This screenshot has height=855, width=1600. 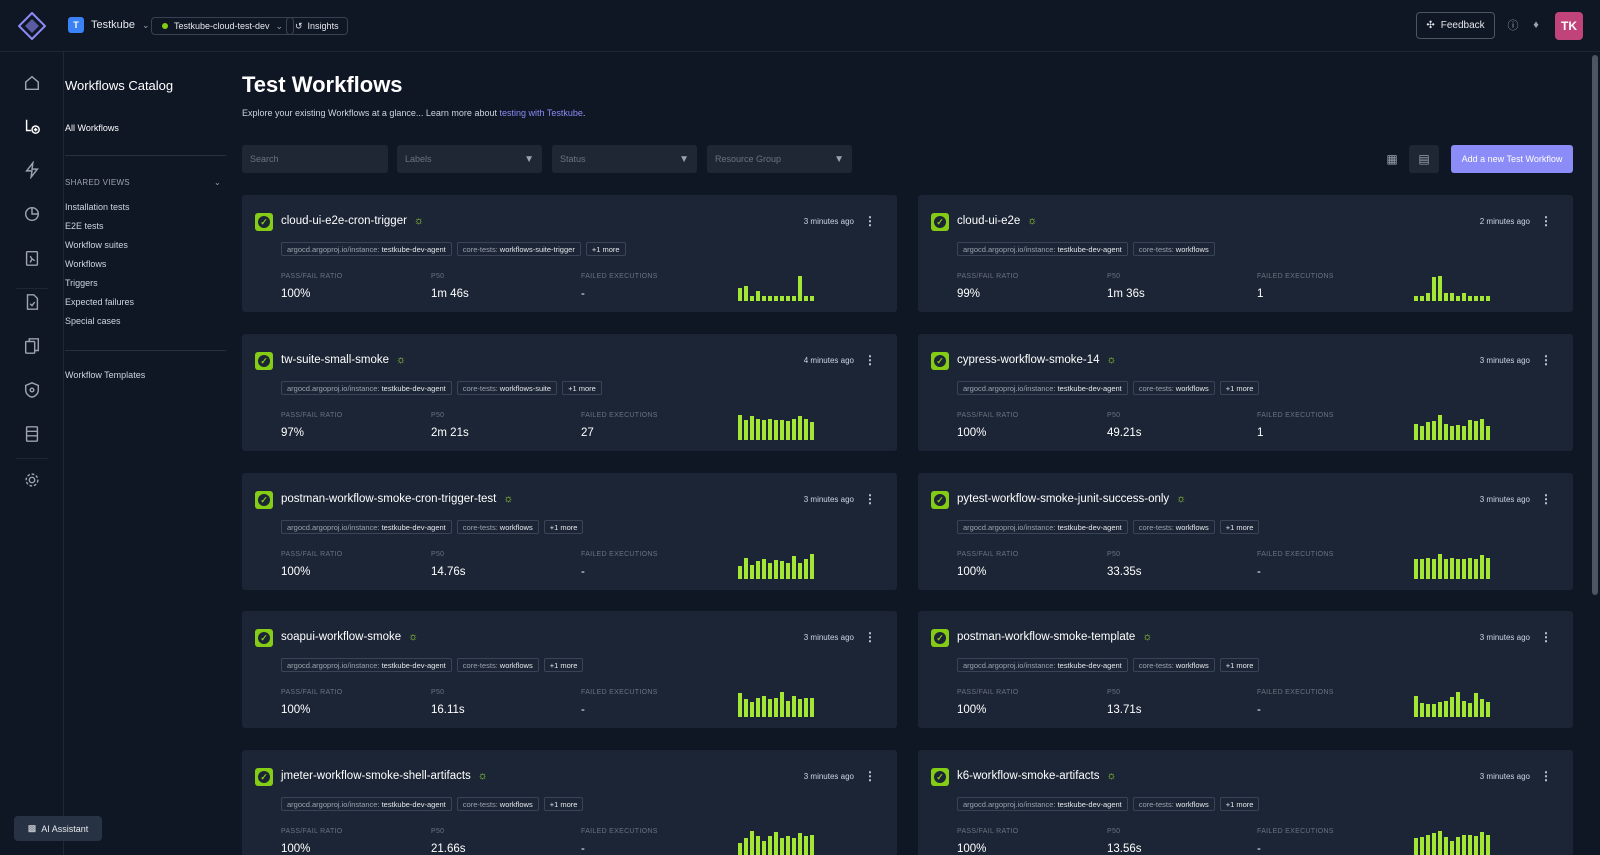 What do you see at coordinates (1536, 25) in the screenshot?
I see `bell-icon: ♦` at bounding box center [1536, 25].